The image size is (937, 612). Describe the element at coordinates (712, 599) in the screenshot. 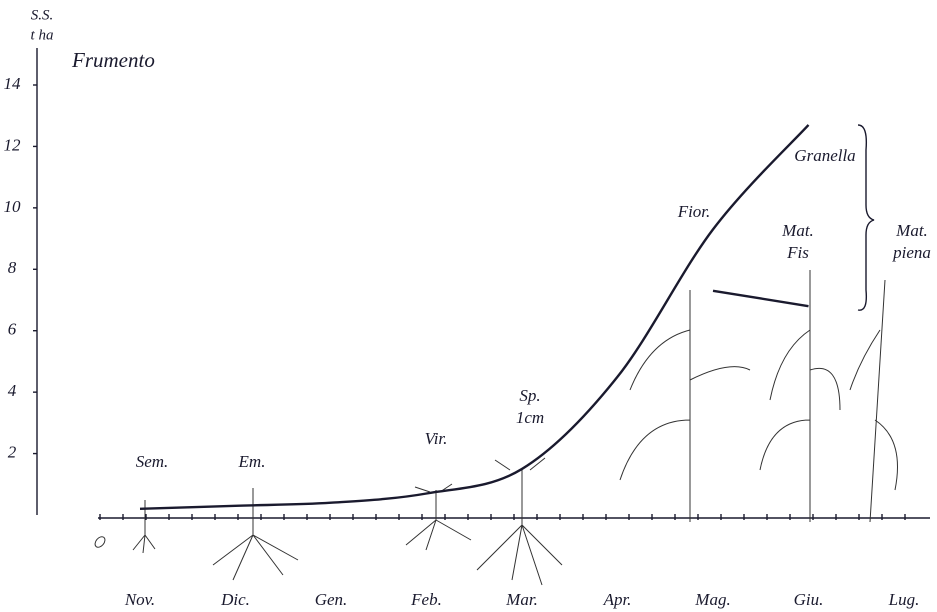

I see `x-tick-label: Mag.` at that location.